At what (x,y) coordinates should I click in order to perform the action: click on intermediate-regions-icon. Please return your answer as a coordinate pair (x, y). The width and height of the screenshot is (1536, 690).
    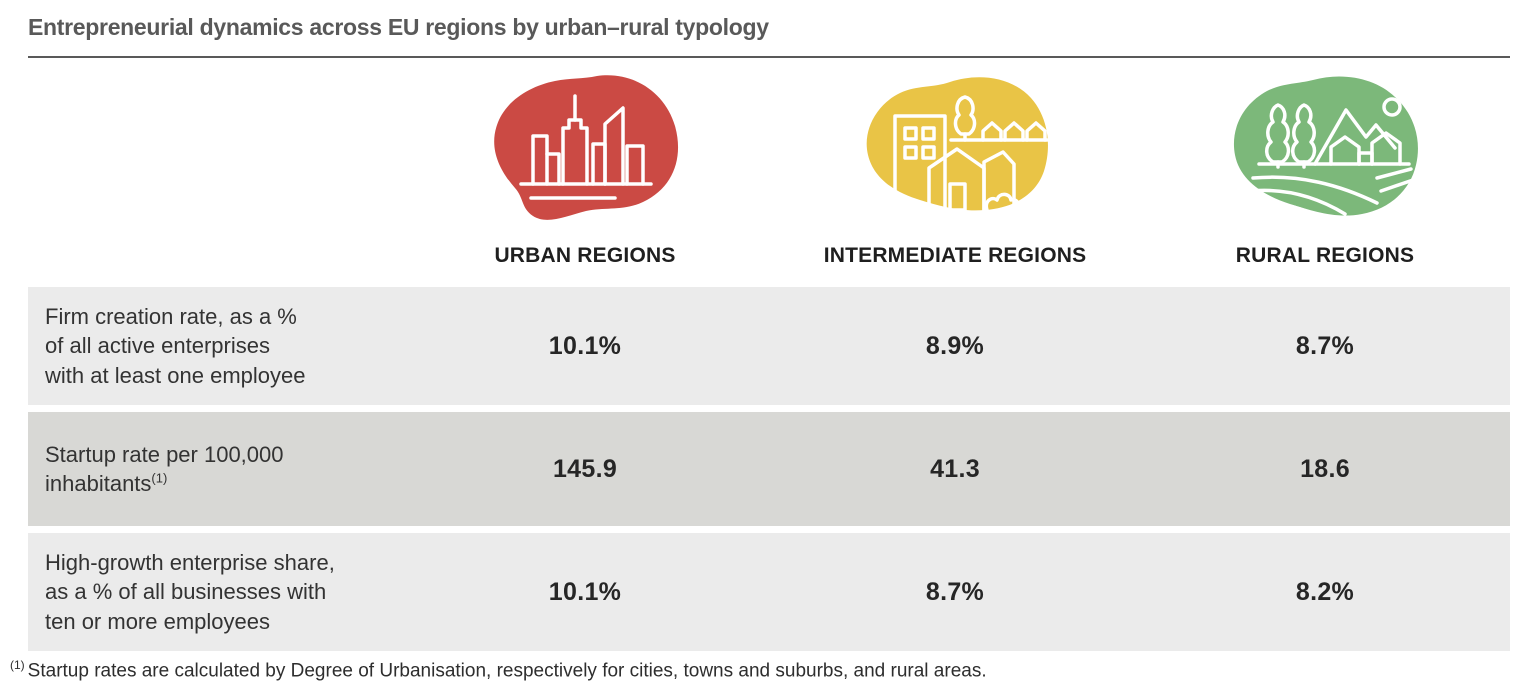
    Looking at the image, I should click on (957, 144).